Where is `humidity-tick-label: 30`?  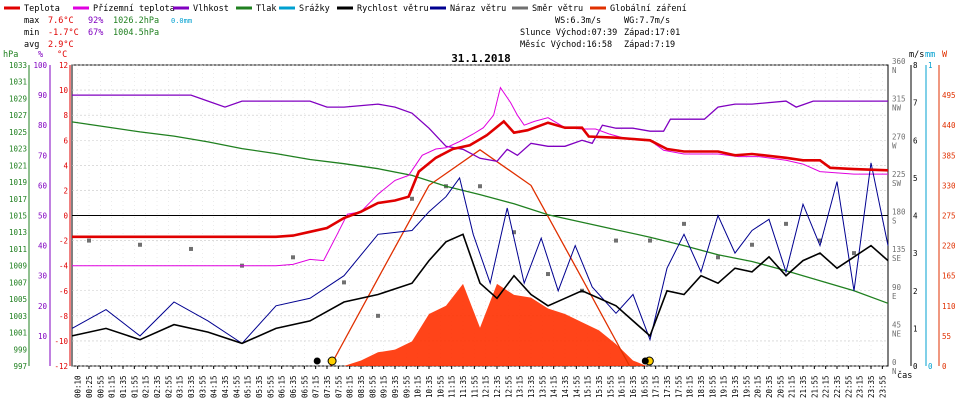
humidity-tick-label: 30 is located at coordinates (43, 276).